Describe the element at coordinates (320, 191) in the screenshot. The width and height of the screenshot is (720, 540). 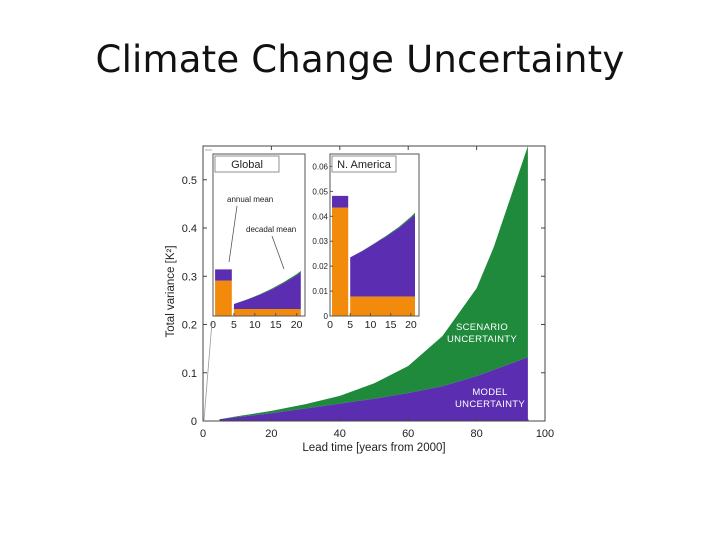
I see `na-y-tick-label: 0.05` at that location.